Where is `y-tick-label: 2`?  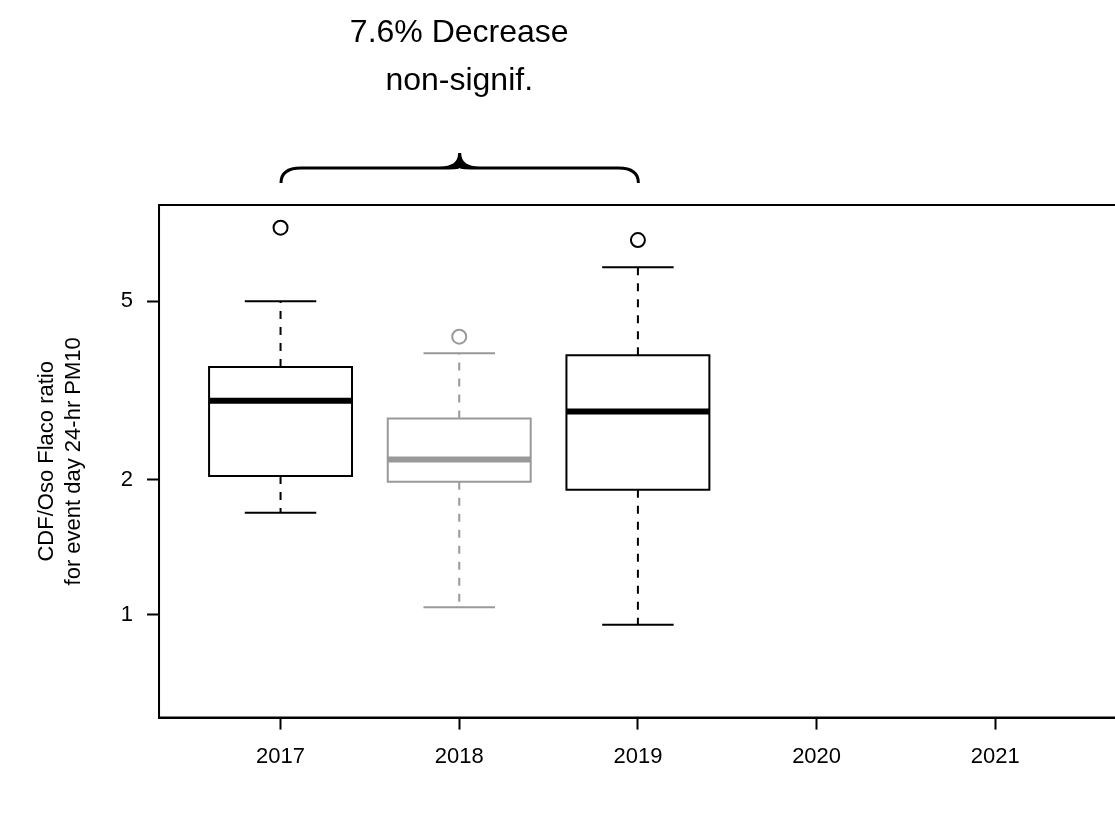
y-tick-label: 2 is located at coordinates (127, 478).